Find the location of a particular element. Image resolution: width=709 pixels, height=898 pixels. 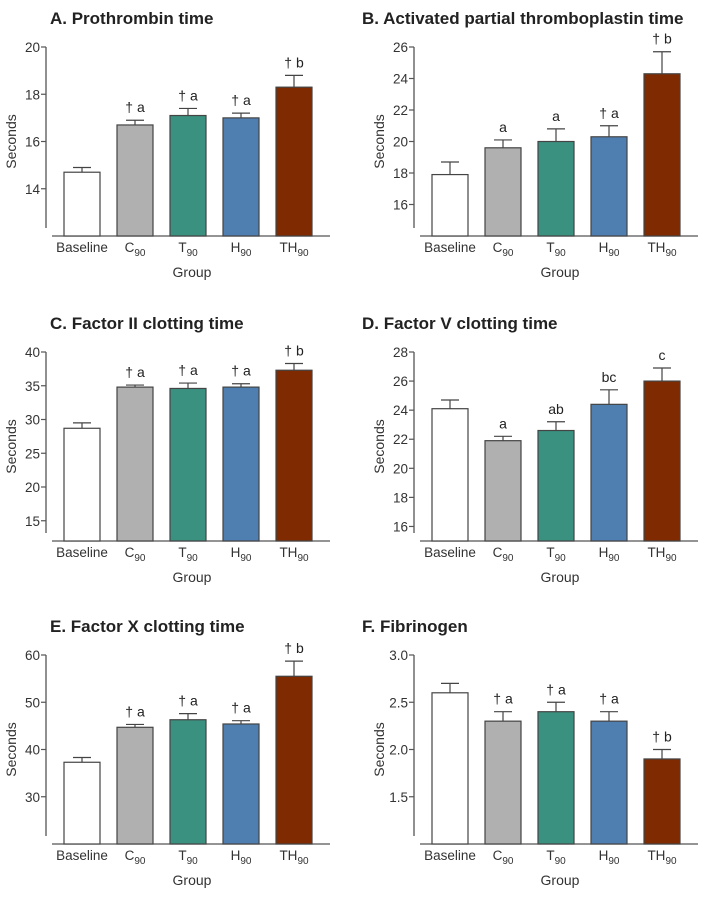

y-tick-label: 3.0 is located at coordinates (398, 655).